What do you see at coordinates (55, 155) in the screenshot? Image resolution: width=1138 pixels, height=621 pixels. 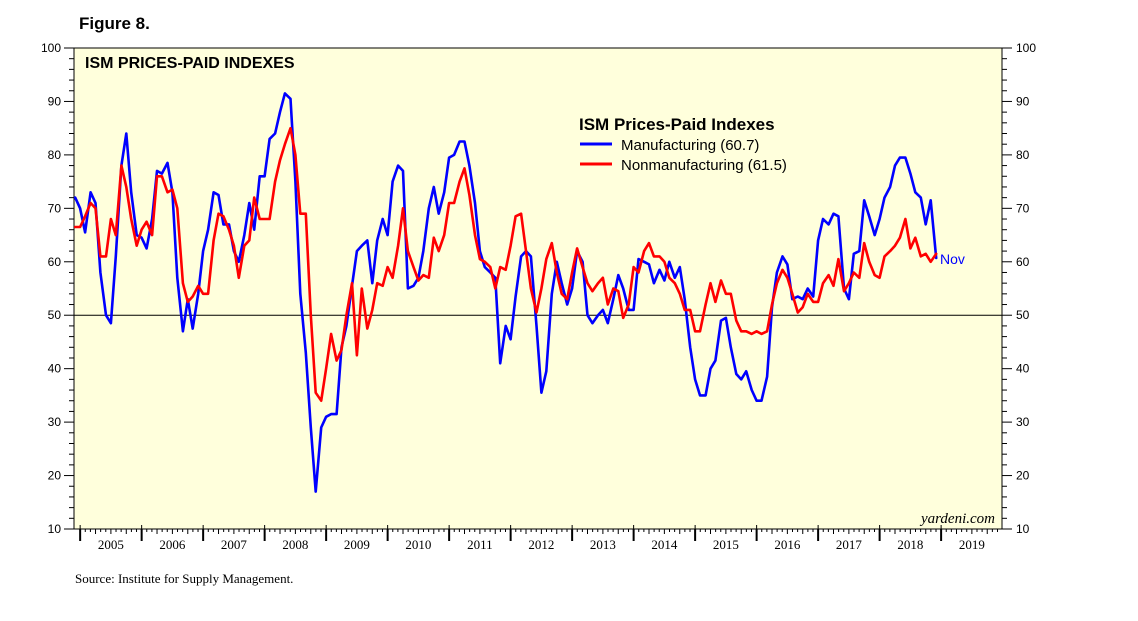 I see `y-tick-label-left: 80` at bounding box center [55, 155].